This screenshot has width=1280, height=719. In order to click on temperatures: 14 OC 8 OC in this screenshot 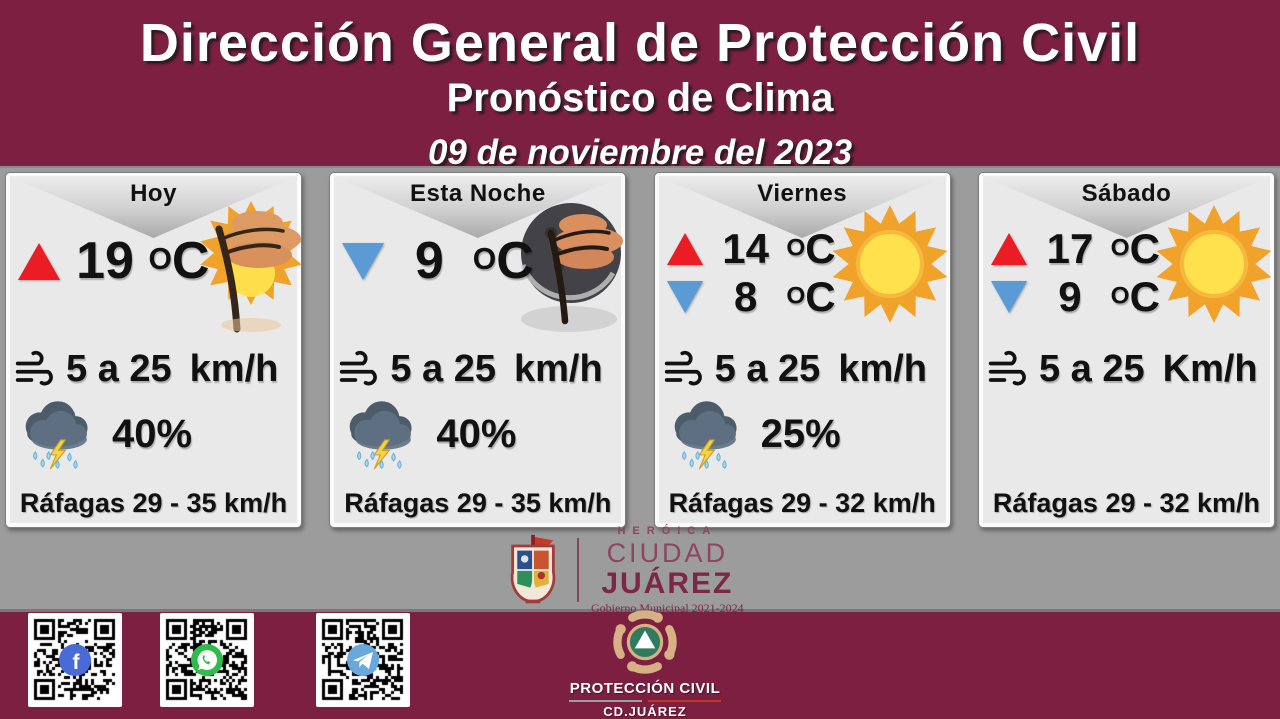, I will do `click(756, 273)`.